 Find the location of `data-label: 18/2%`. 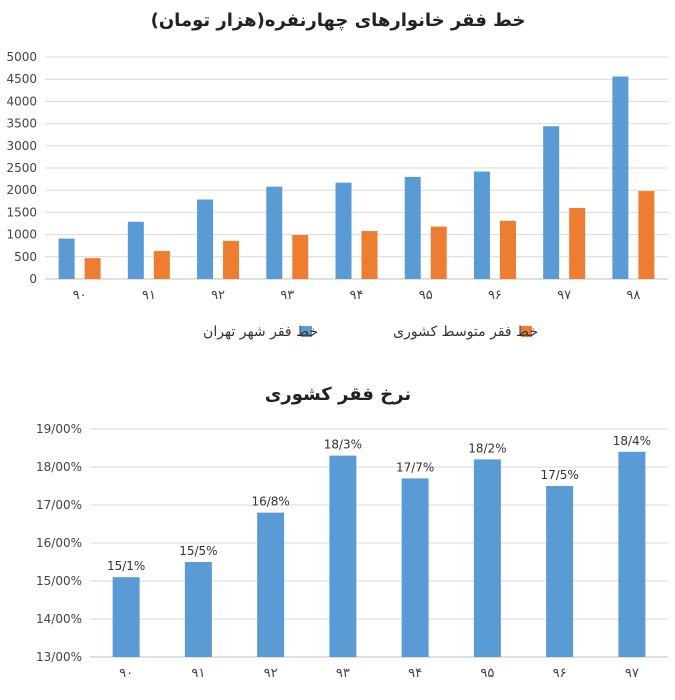

data-label: 18/2% is located at coordinates (487, 448).